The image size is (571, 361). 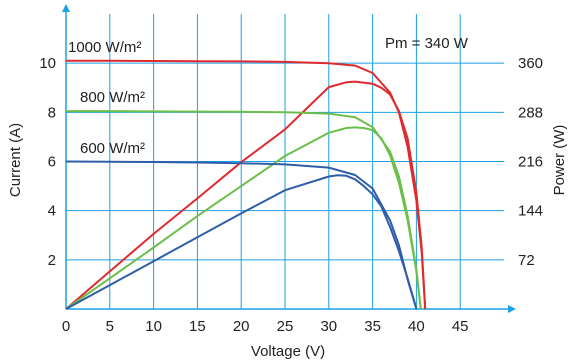 What do you see at coordinates (47, 63) in the screenshot?
I see `y-tick-label: 10` at bounding box center [47, 63].